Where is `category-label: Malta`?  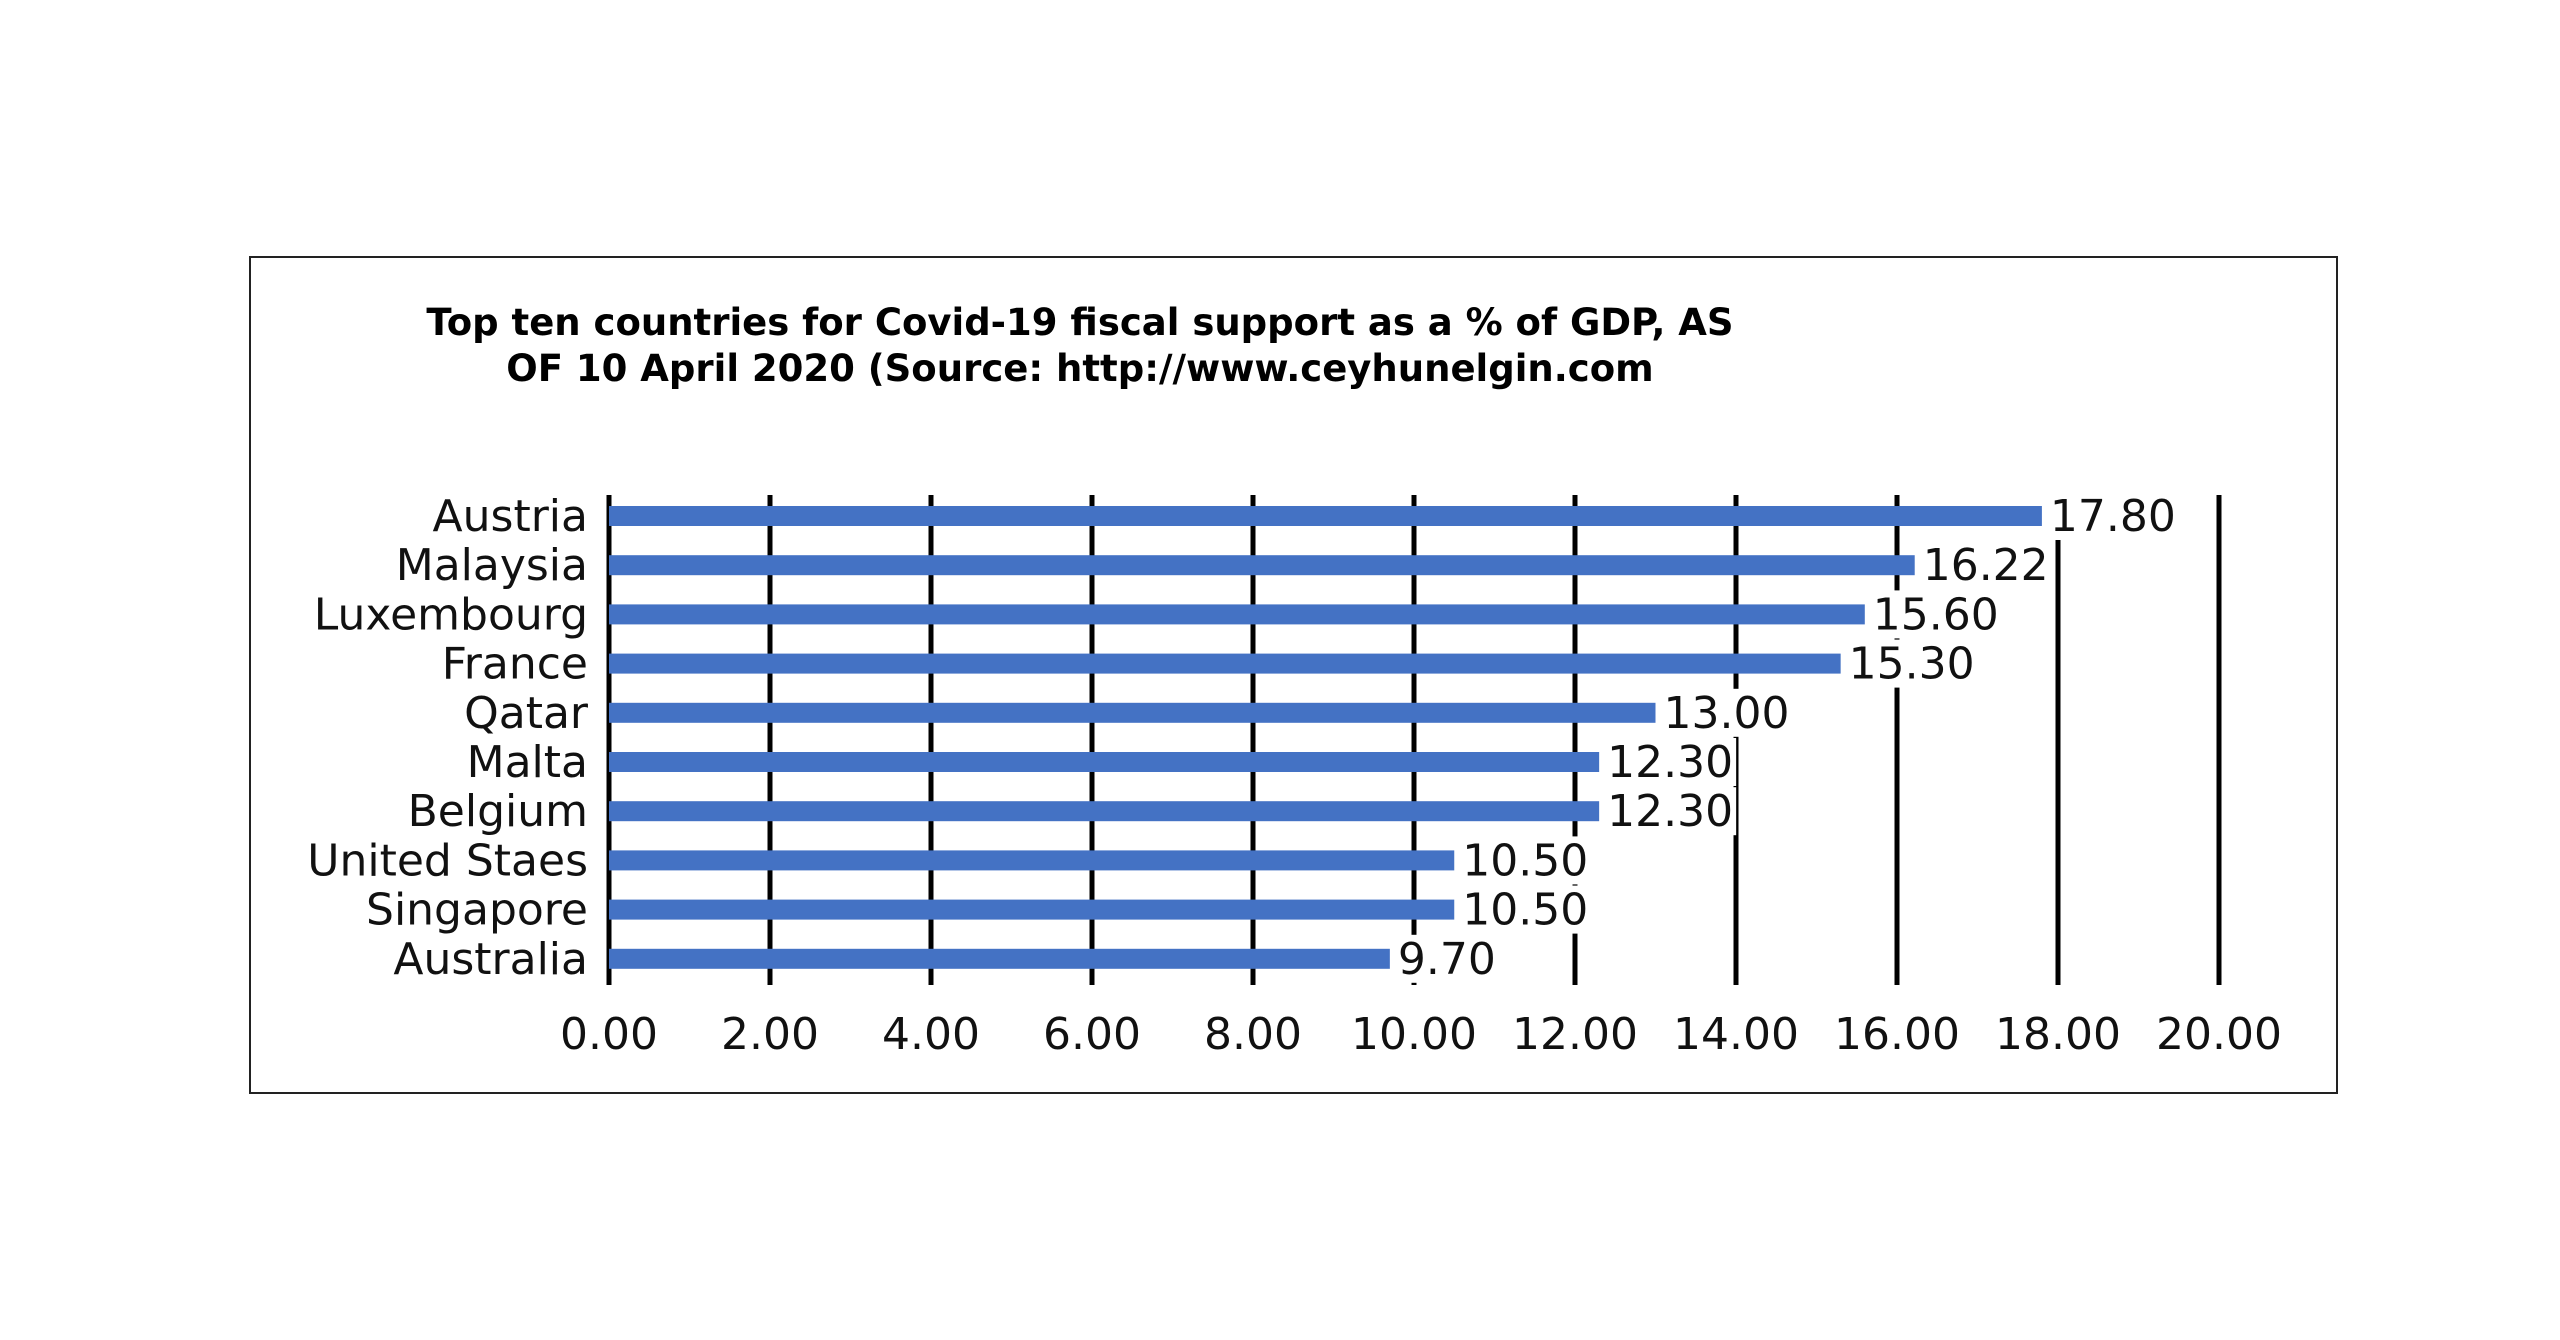 category-label: Malta is located at coordinates (527, 762).